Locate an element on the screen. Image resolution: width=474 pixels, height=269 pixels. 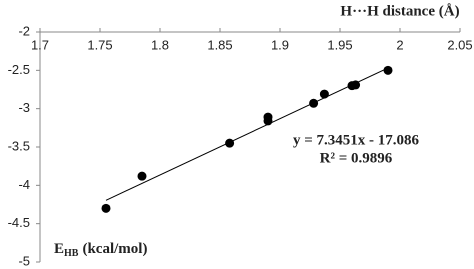
y-tick-label: -4 is located at coordinates (24, 184).